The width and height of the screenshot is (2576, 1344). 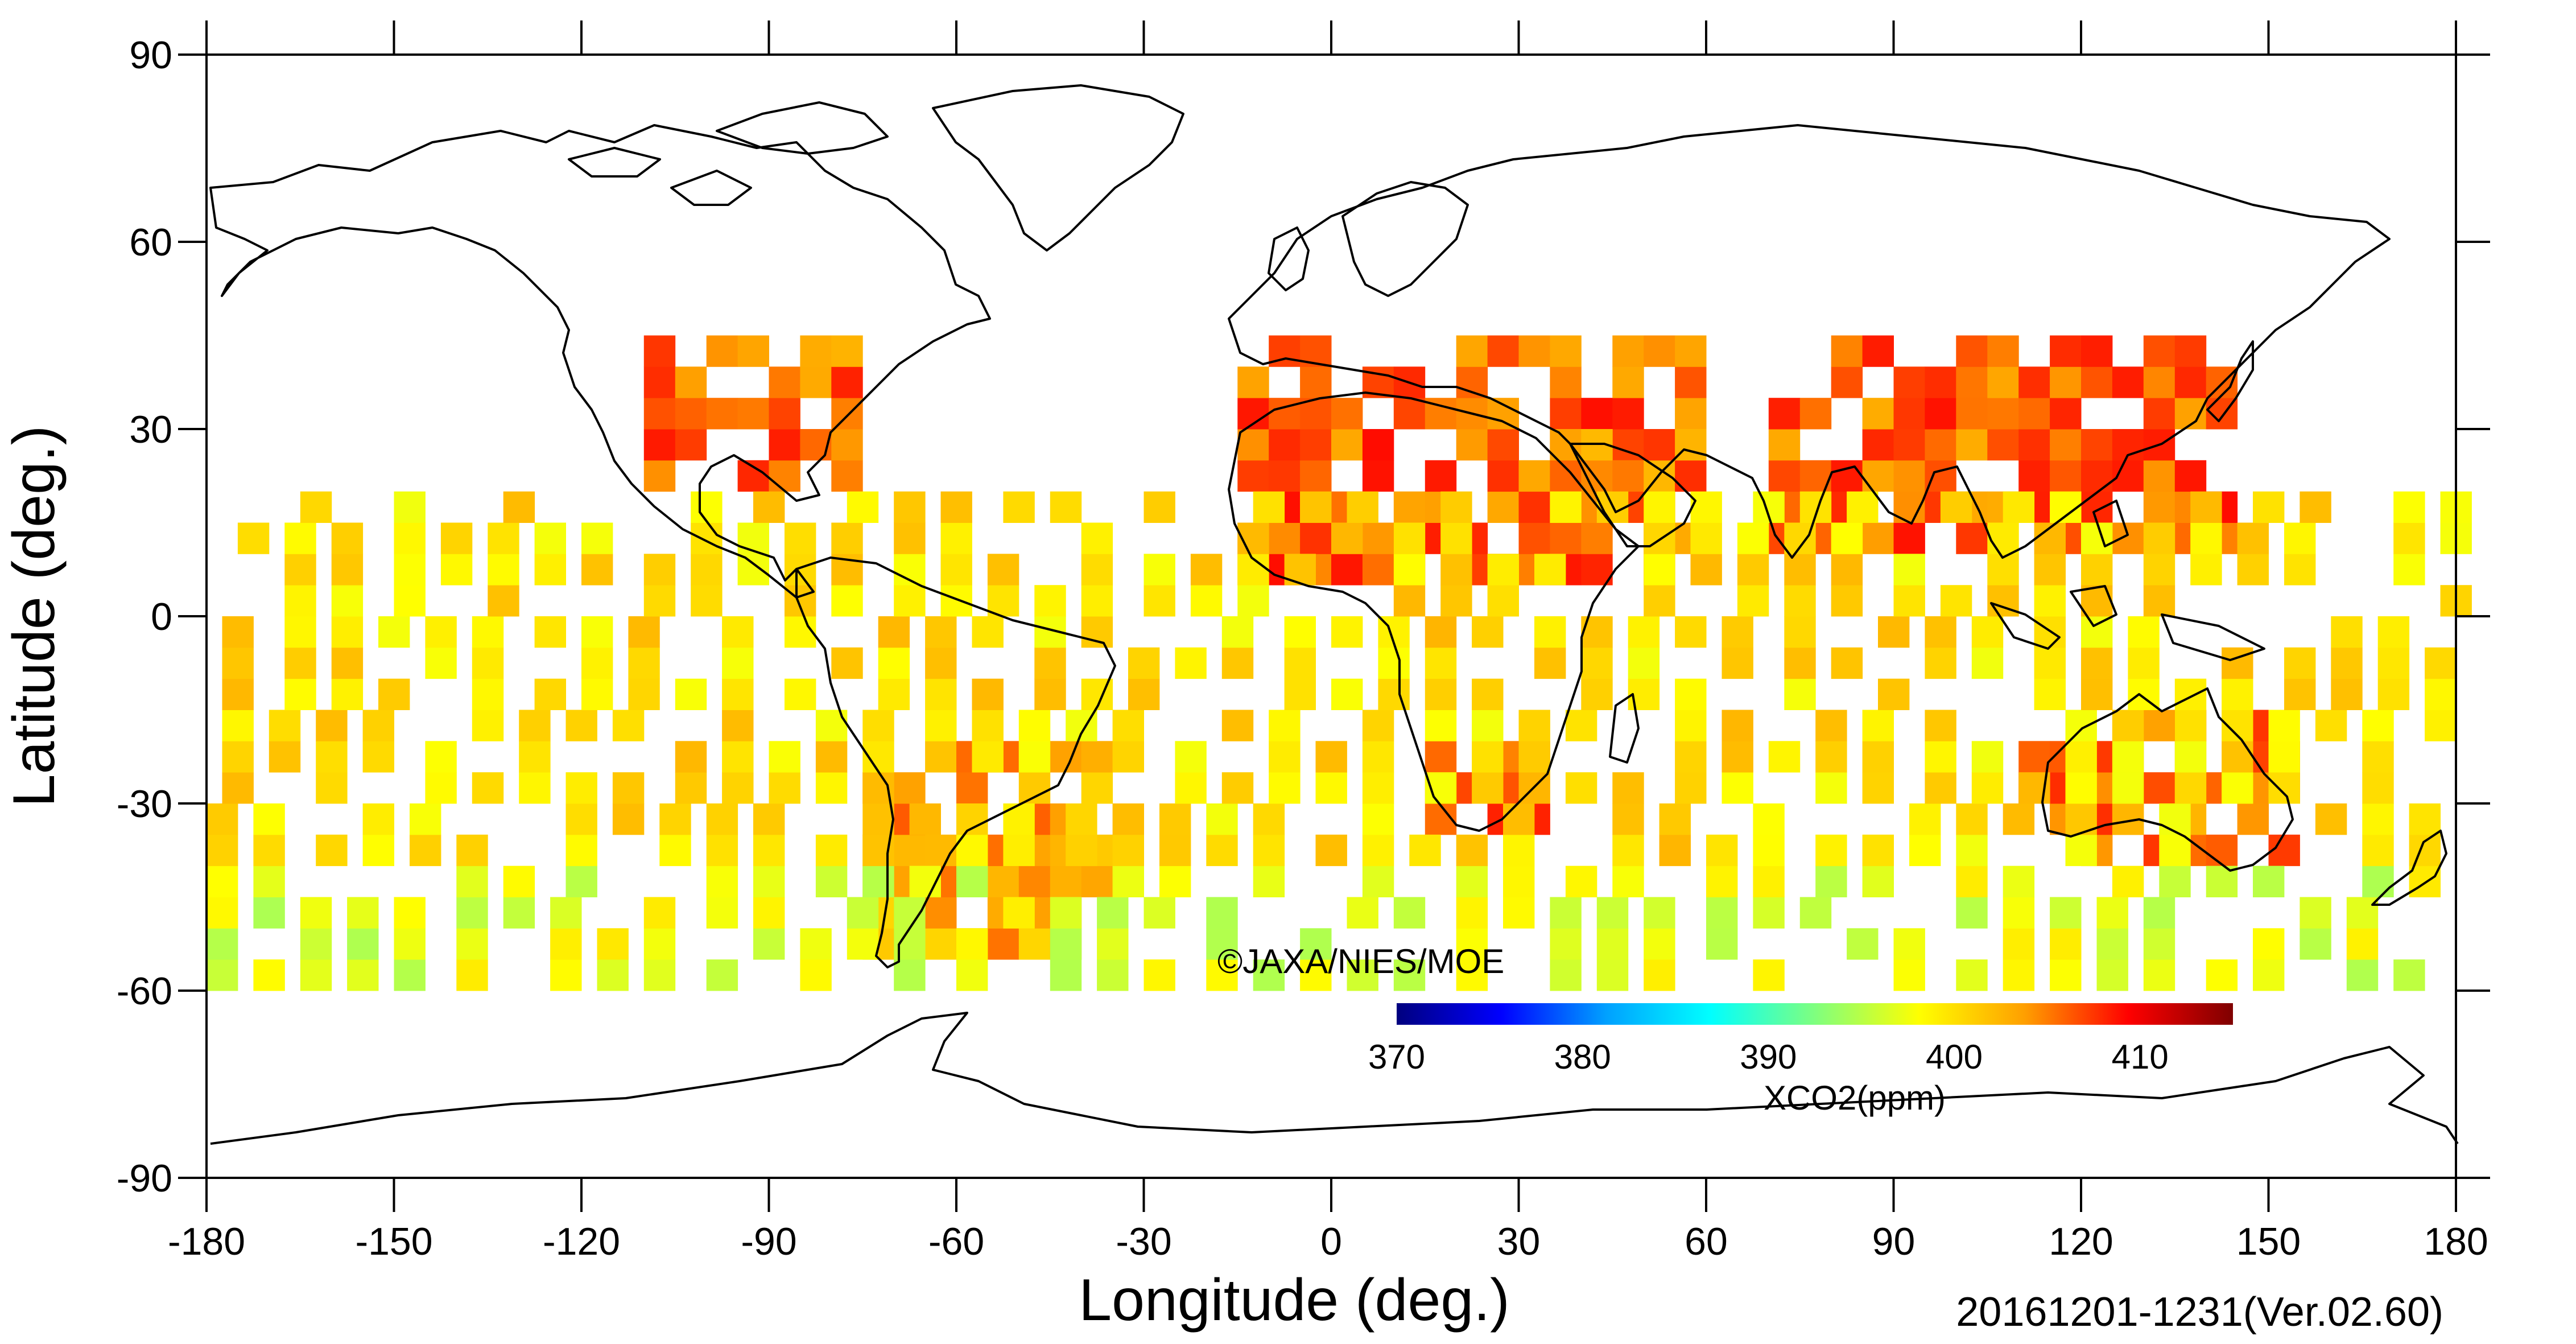 What do you see at coordinates (1405, 239) in the screenshot?
I see `coastline-scandinavia` at bounding box center [1405, 239].